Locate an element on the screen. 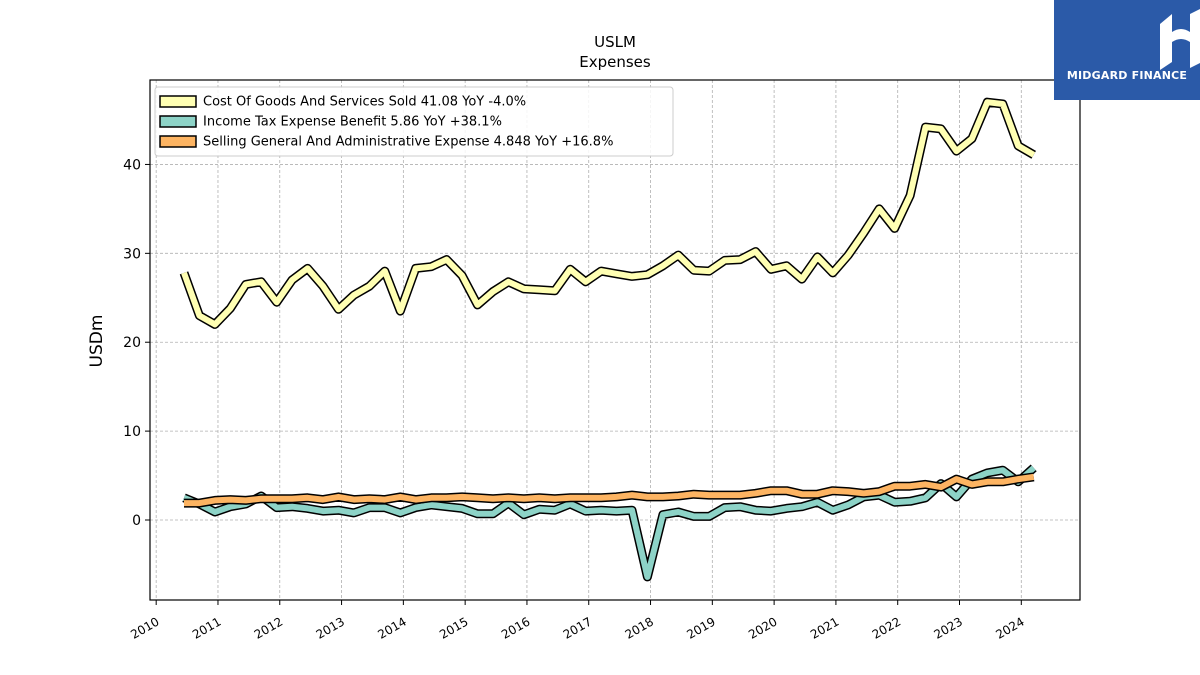 This screenshot has height=675, width=1200. x-tick-label: 2015 is located at coordinates (453, 627).